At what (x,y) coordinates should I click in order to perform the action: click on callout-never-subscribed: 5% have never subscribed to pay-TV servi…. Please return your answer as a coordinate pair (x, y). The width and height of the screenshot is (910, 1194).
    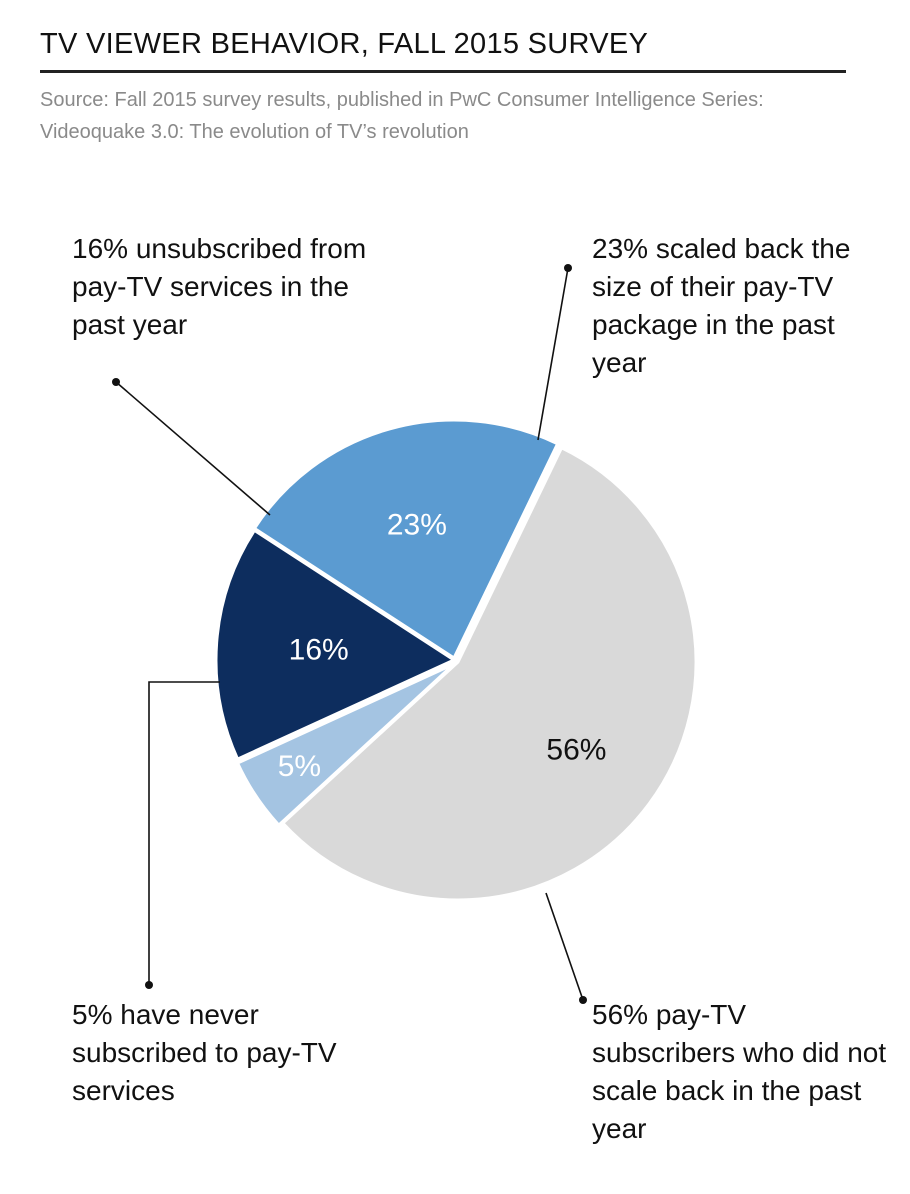
    Looking at the image, I should click on (204, 1052).